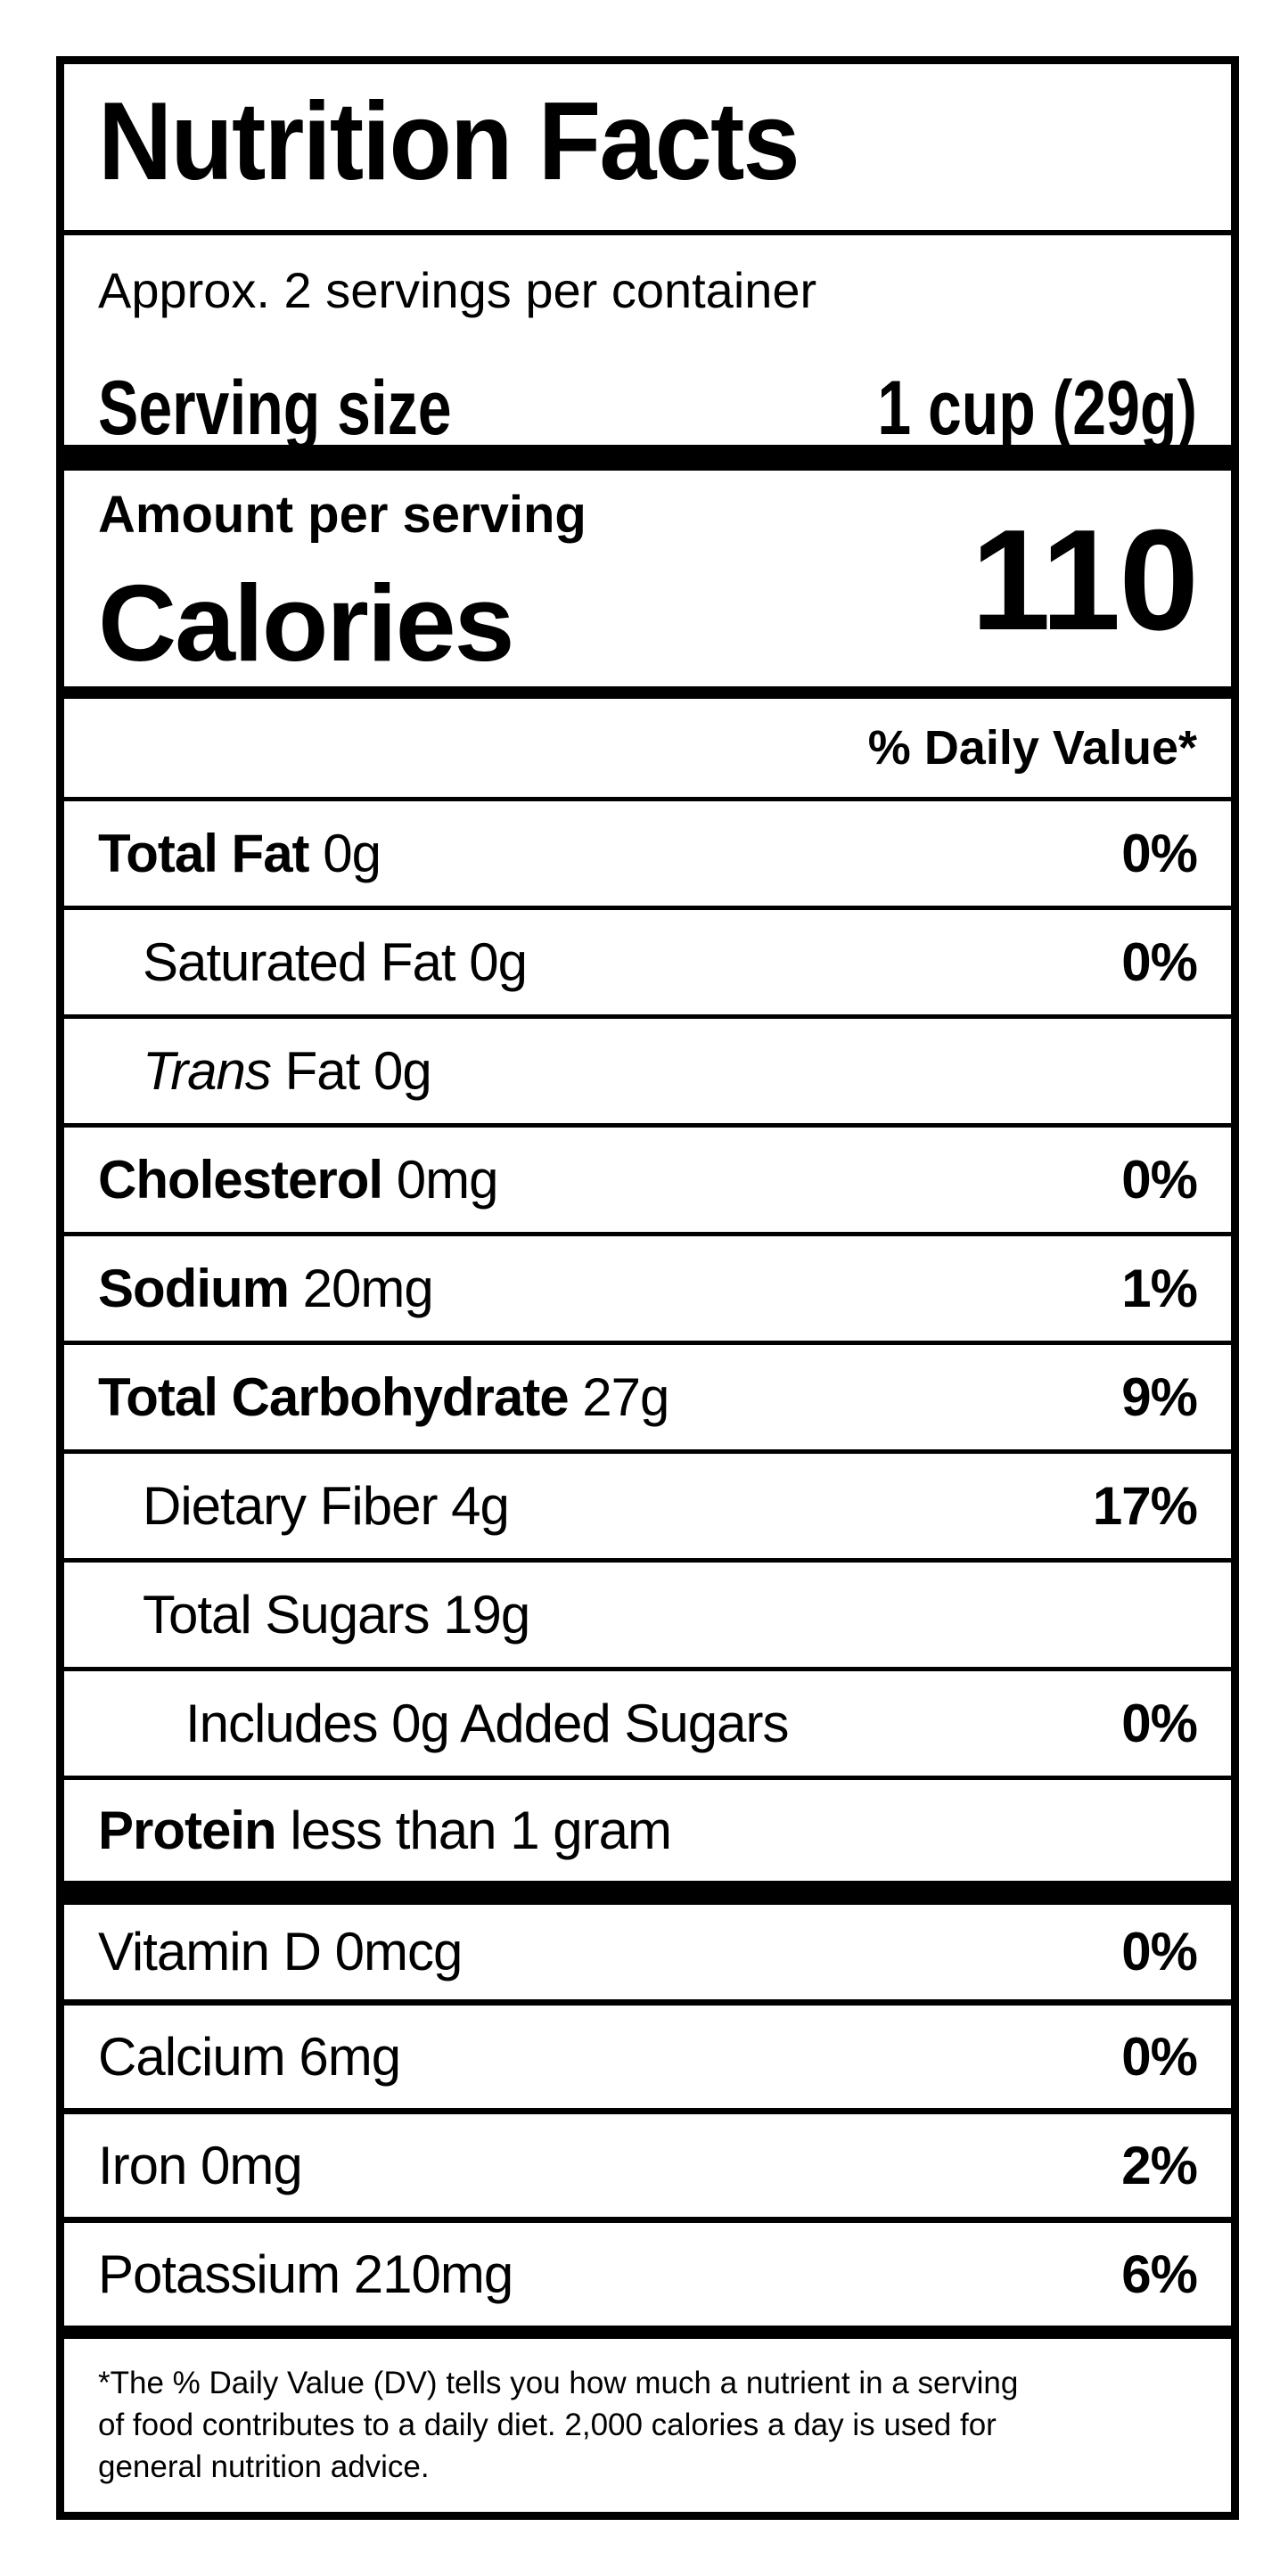  I want to click on row-protein: Protein less than 1 gram, so click(647, 1831).